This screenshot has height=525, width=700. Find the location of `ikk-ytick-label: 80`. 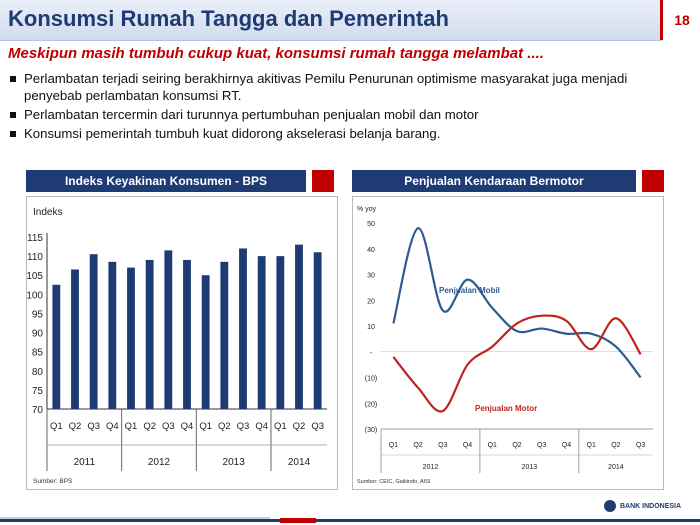

ikk-ytick-label: 80 is located at coordinates (38, 372).